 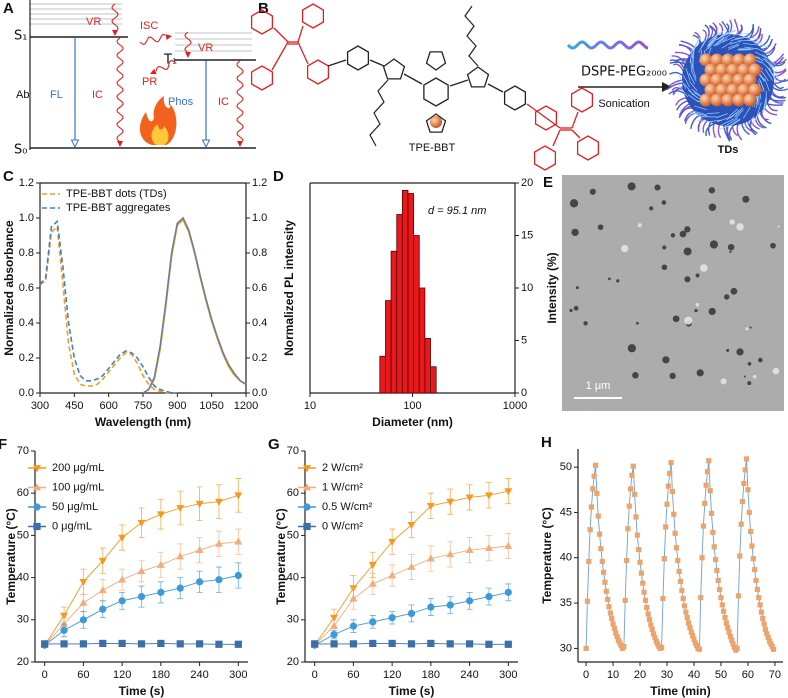 What do you see at coordinates (26, 183) in the screenshot?
I see `y-tick-label: 1.2` at bounding box center [26, 183].